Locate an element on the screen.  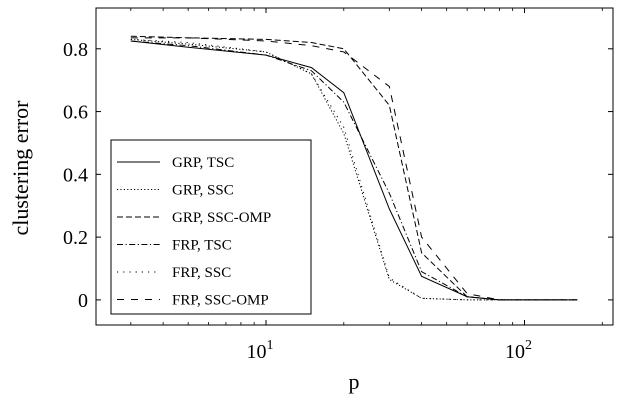
y-tick-label: 0 is located at coordinates (83, 301).